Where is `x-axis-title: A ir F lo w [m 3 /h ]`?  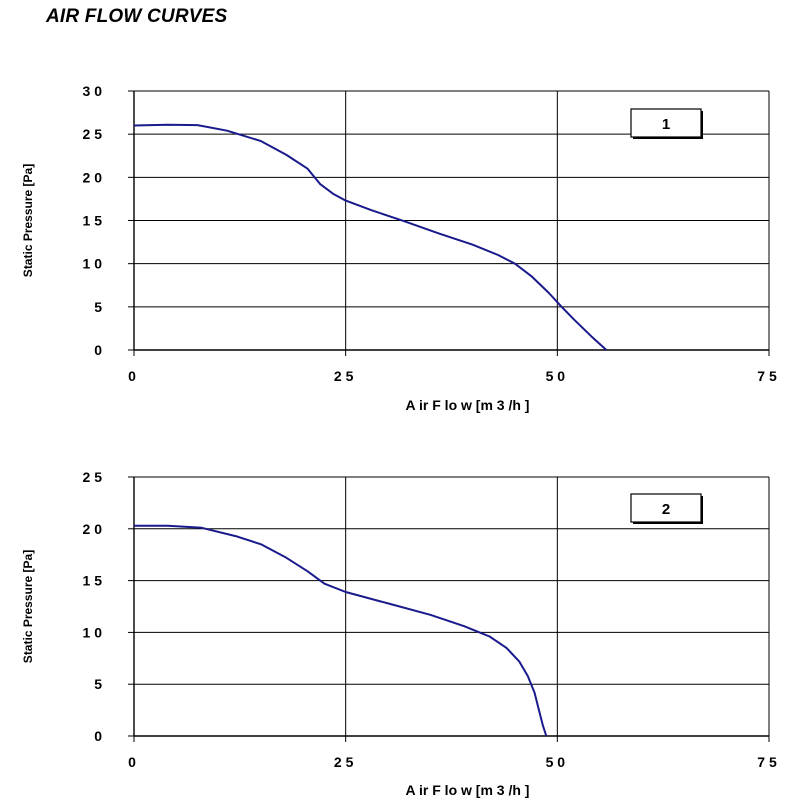 x-axis-title: A ir F lo w [m 3 /h ] is located at coordinates (468, 790).